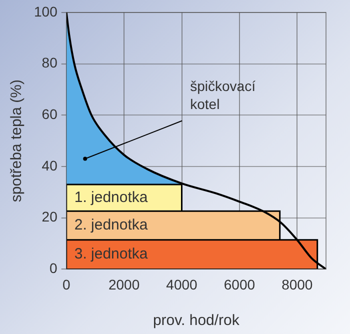 This screenshot has width=350, height=334. What do you see at coordinates (111, 225) in the screenshot?
I see `series-label: 2. jednotka` at bounding box center [111, 225].